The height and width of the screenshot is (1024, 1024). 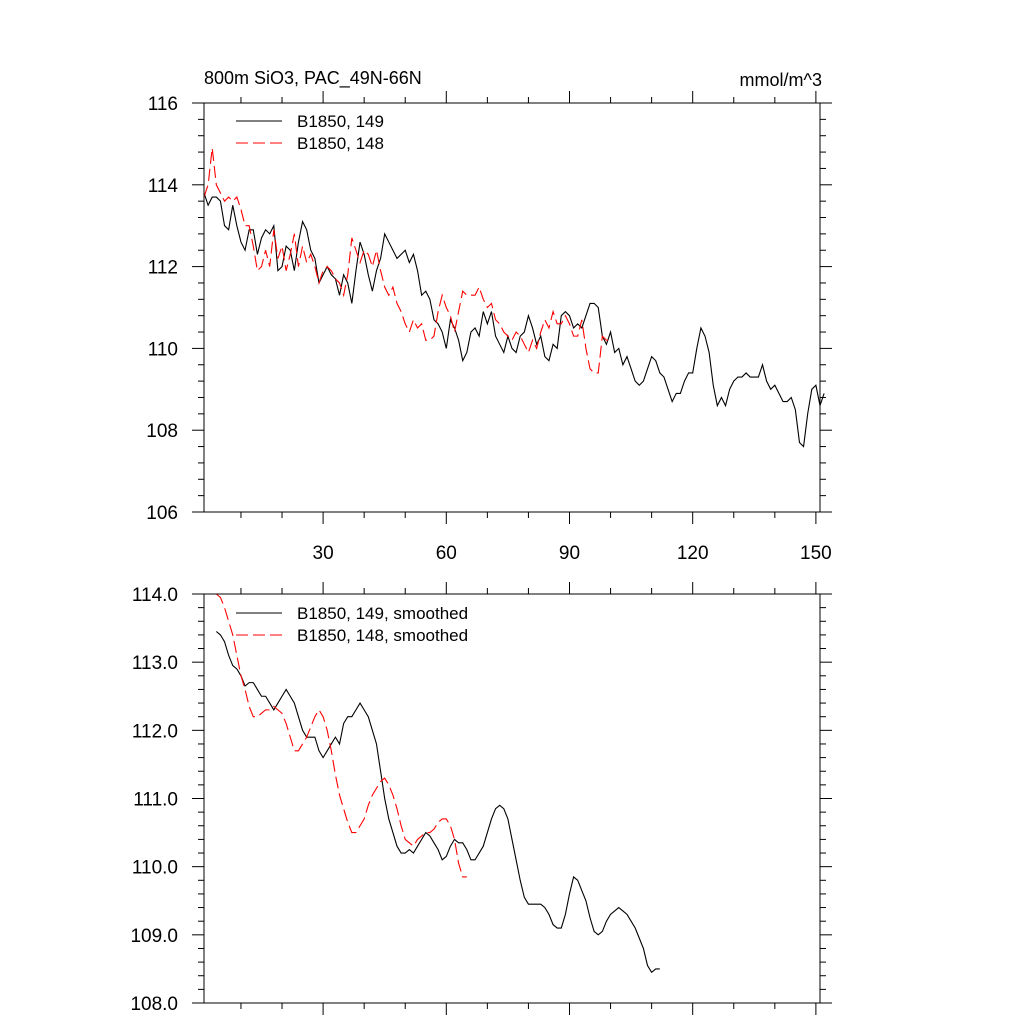 I want to click on top-ytick-label: 108, so click(x=162, y=431).